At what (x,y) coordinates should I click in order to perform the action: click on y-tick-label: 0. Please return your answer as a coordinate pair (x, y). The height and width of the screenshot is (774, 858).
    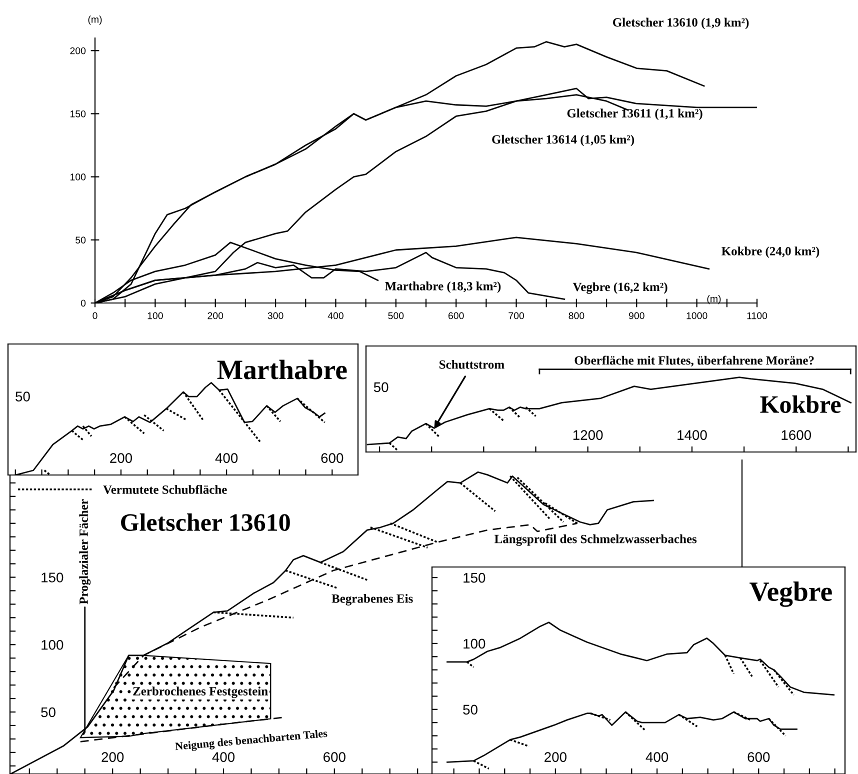
    Looking at the image, I should click on (83, 303).